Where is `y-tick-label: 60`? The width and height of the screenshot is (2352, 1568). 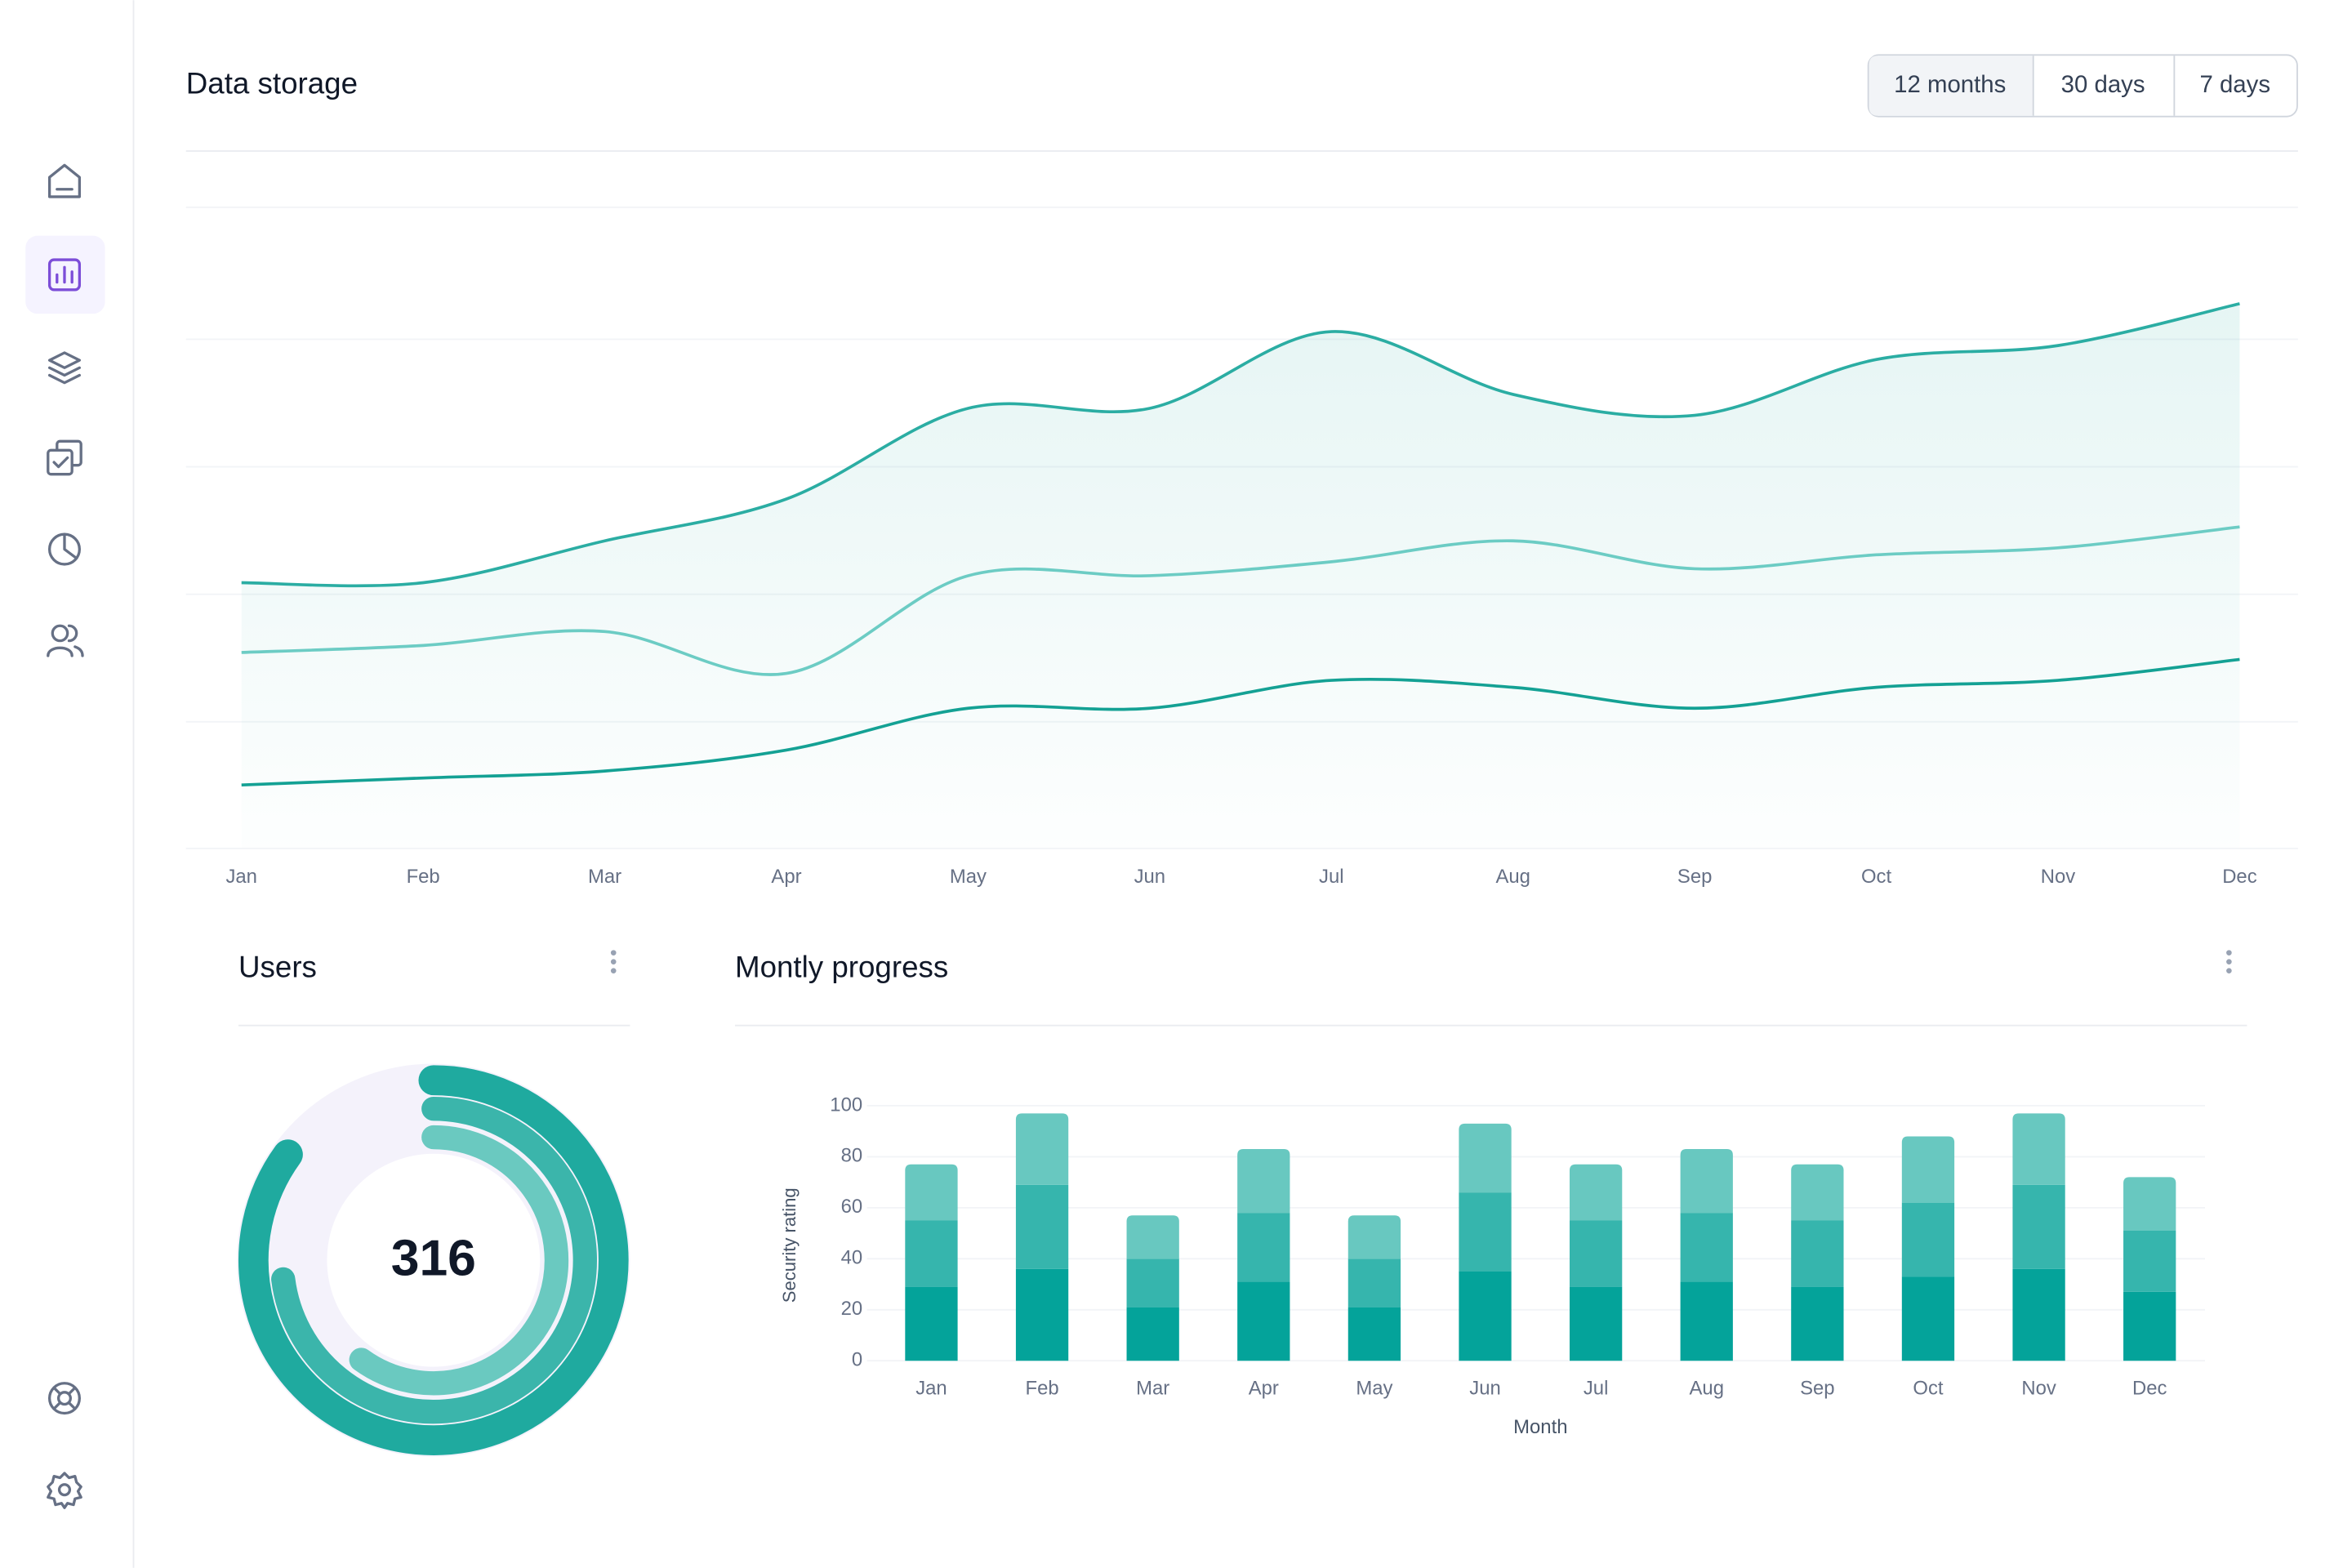 y-tick-label: 60 is located at coordinates (852, 1207).